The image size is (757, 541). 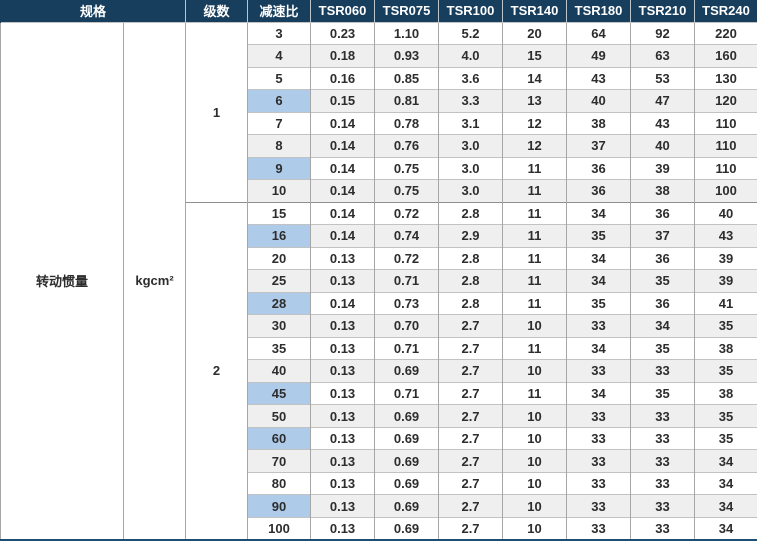 What do you see at coordinates (662, 33) in the screenshot?
I see `value-cell: 92` at bounding box center [662, 33].